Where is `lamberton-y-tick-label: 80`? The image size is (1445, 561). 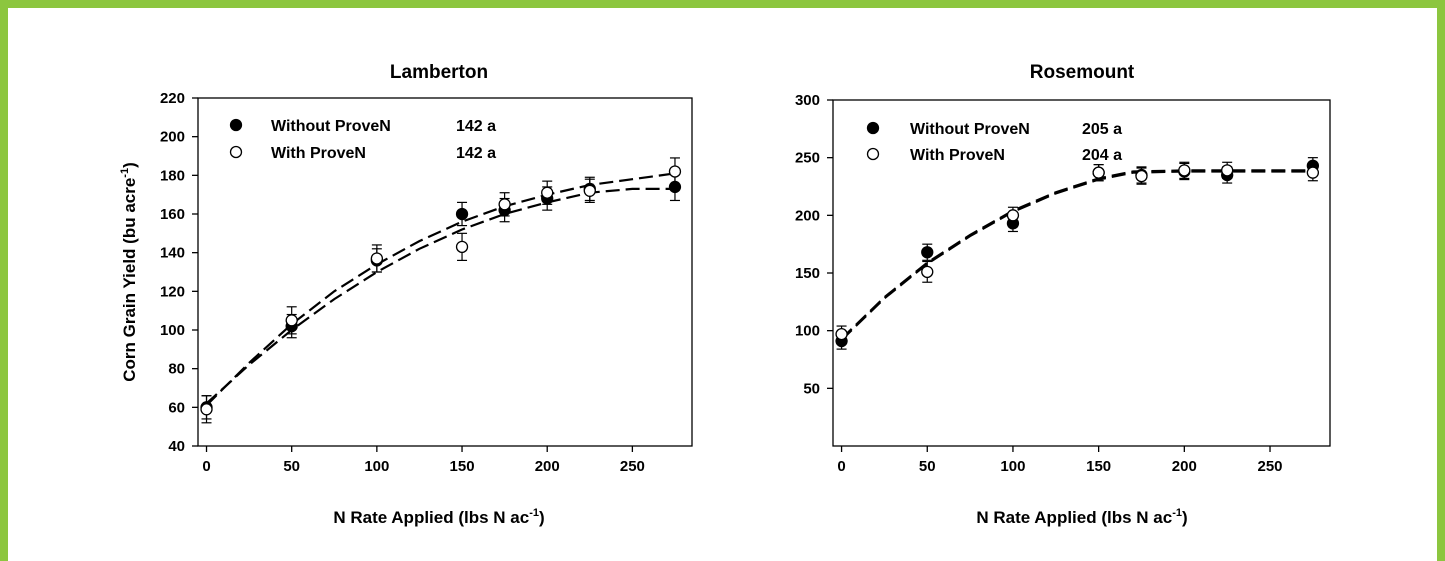
lamberton-y-tick-label: 80 is located at coordinates (176, 369).